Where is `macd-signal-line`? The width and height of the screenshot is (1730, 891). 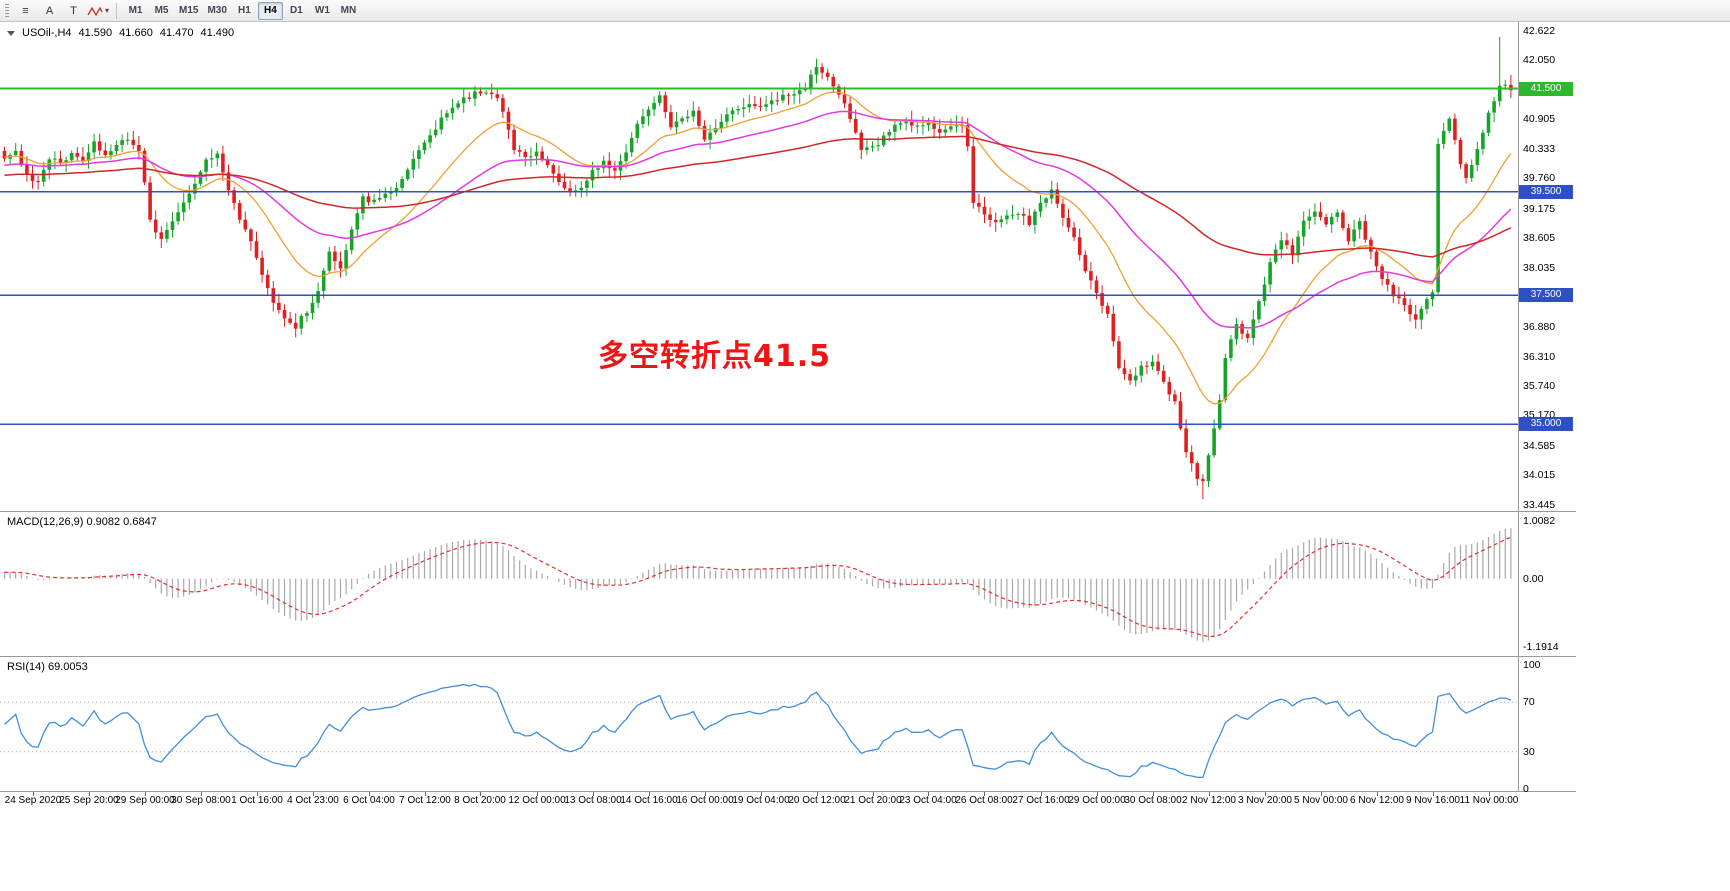
macd-signal-line is located at coordinates (758, 587).